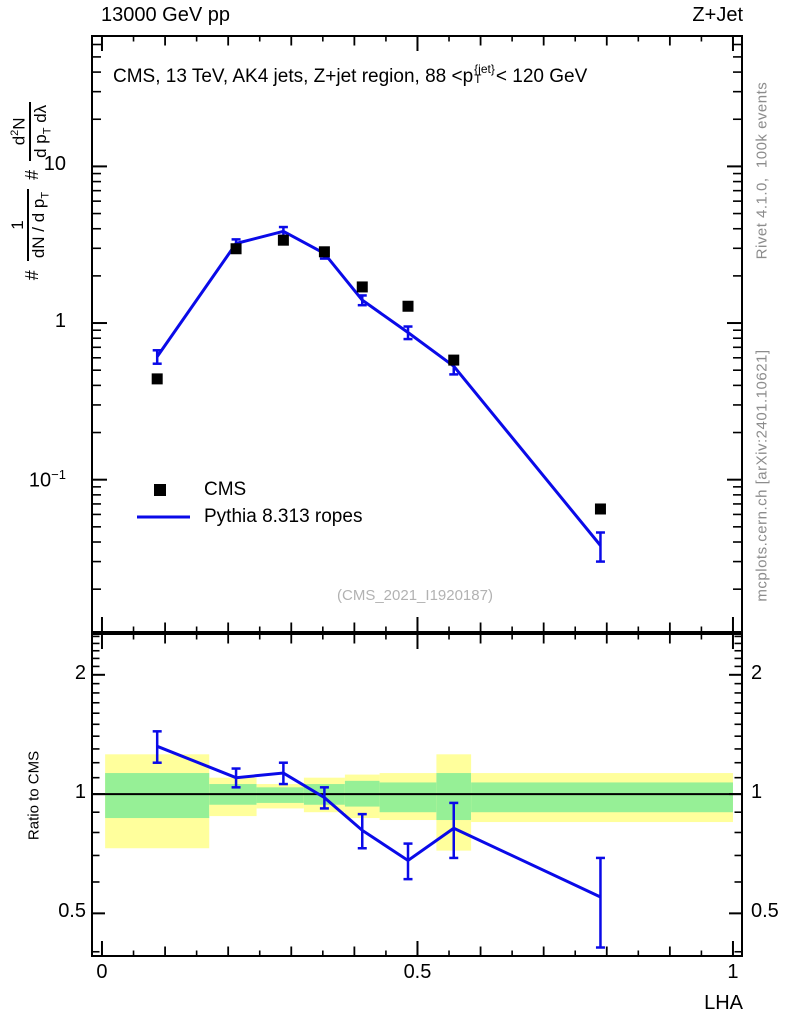  What do you see at coordinates (733, 972) in the screenshot?
I see `x-tick-label: 1` at bounding box center [733, 972].